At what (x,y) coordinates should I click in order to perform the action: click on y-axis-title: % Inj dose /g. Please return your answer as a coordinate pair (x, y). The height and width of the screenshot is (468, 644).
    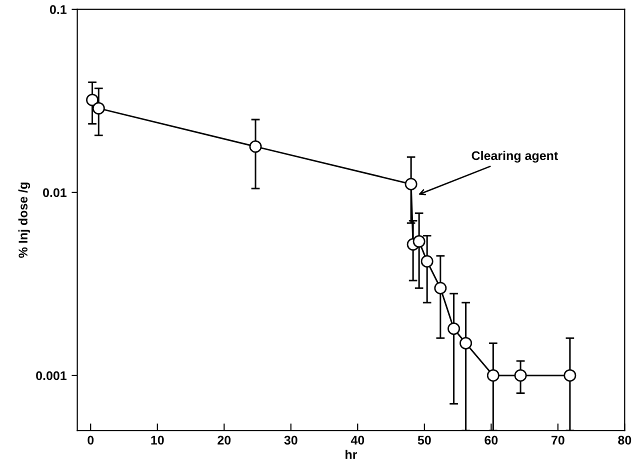
    Looking at the image, I should click on (24, 220).